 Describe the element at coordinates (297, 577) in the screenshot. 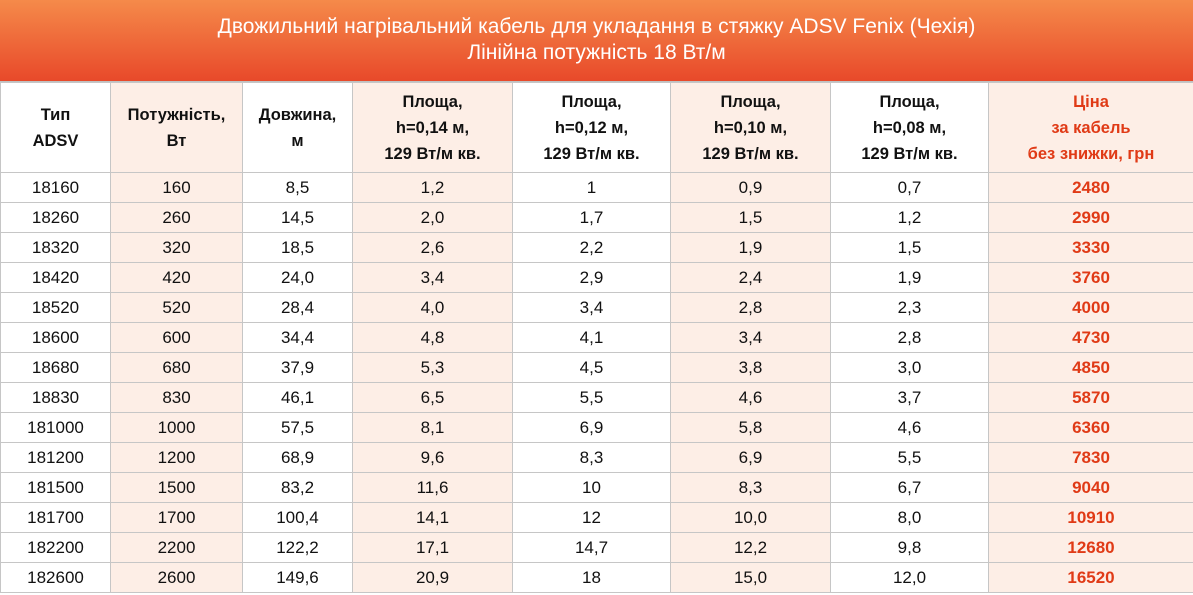

I see `cell: 149,6` at that location.